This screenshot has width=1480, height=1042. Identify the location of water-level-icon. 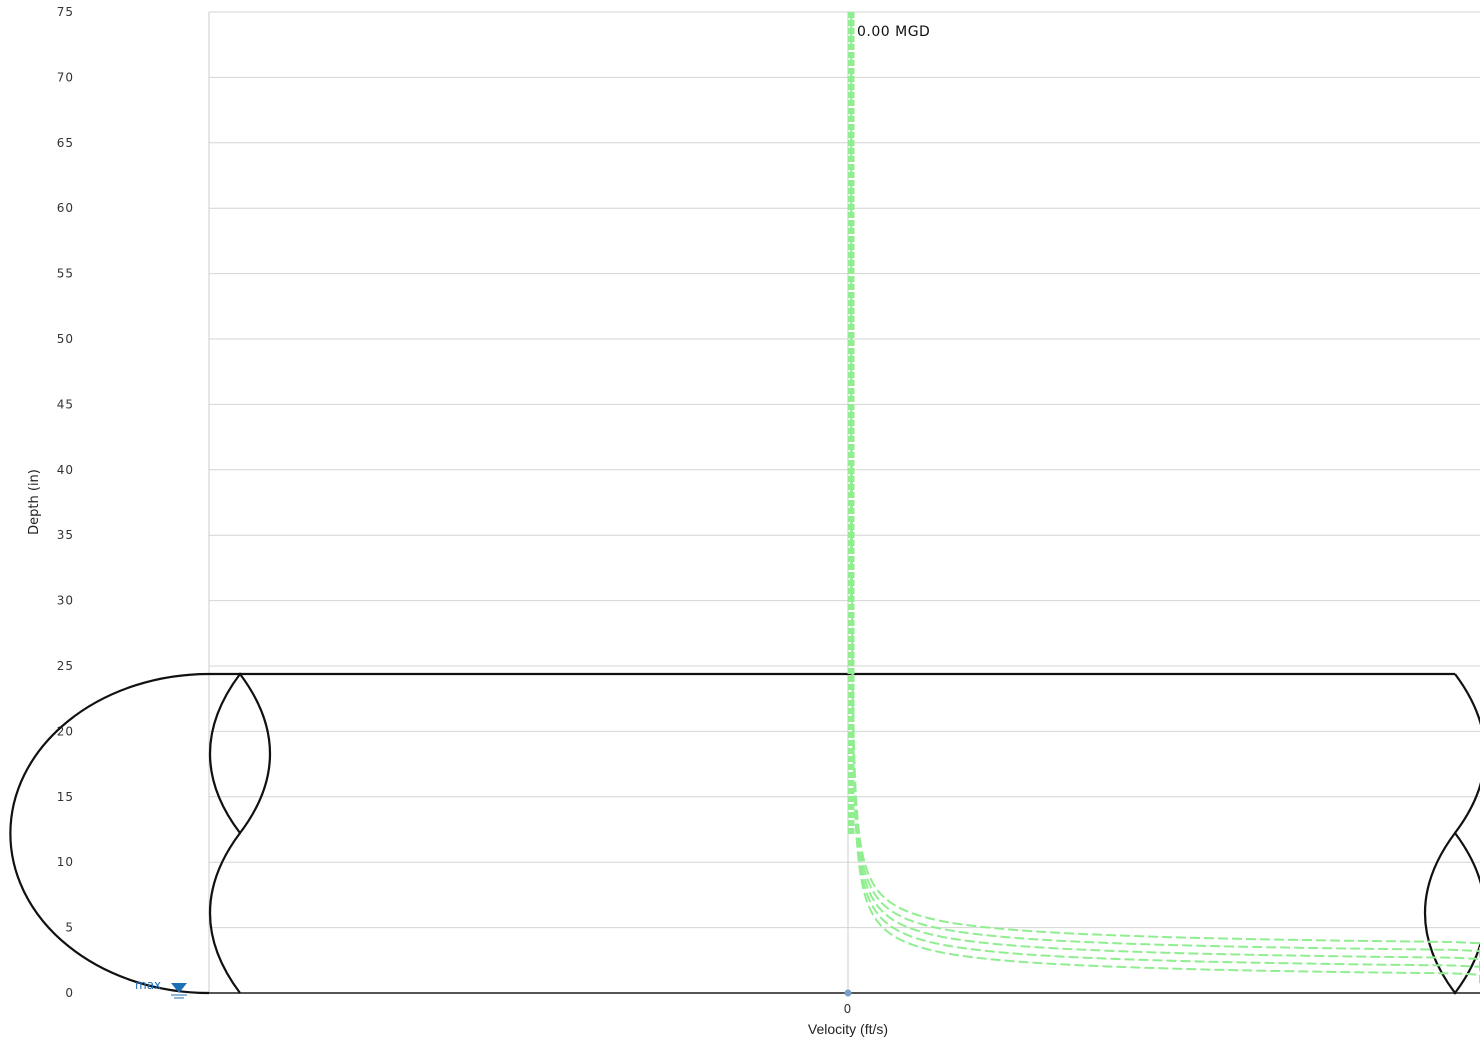
(179, 988).